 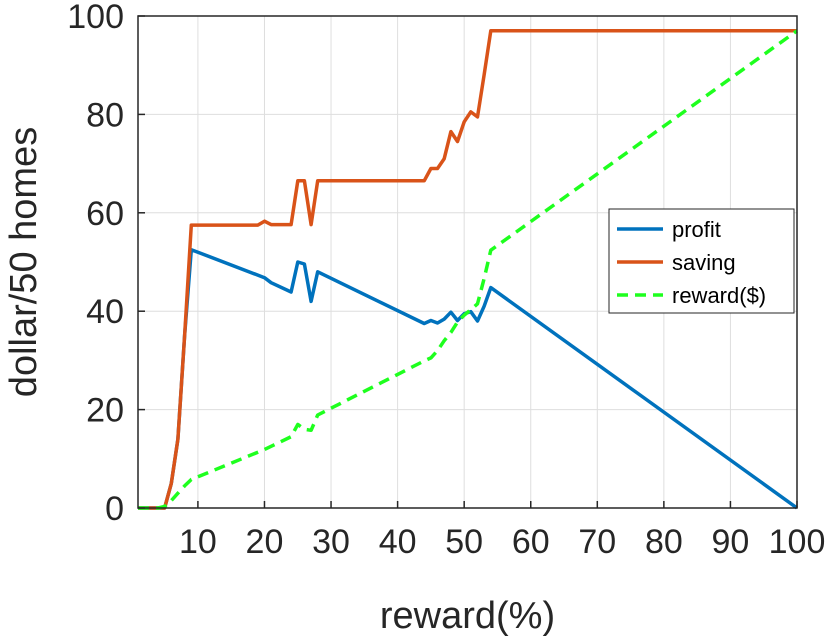 What do you see at coordinates (597, 542) in the screenshot?
I see `x-tick-label: 70` at bounding box center [597, 542].